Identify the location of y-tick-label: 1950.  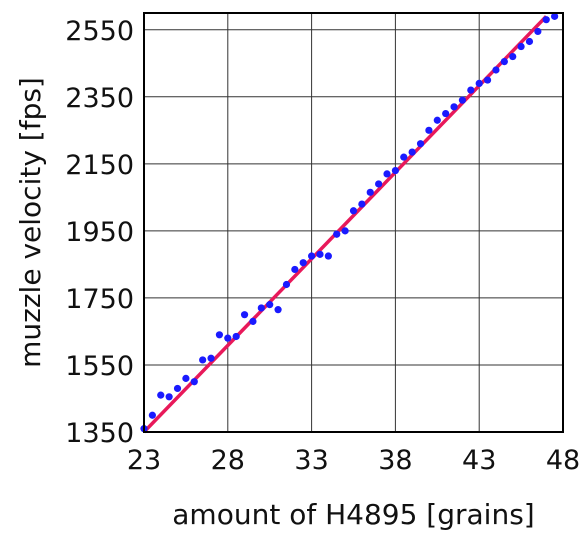
(99, 232).